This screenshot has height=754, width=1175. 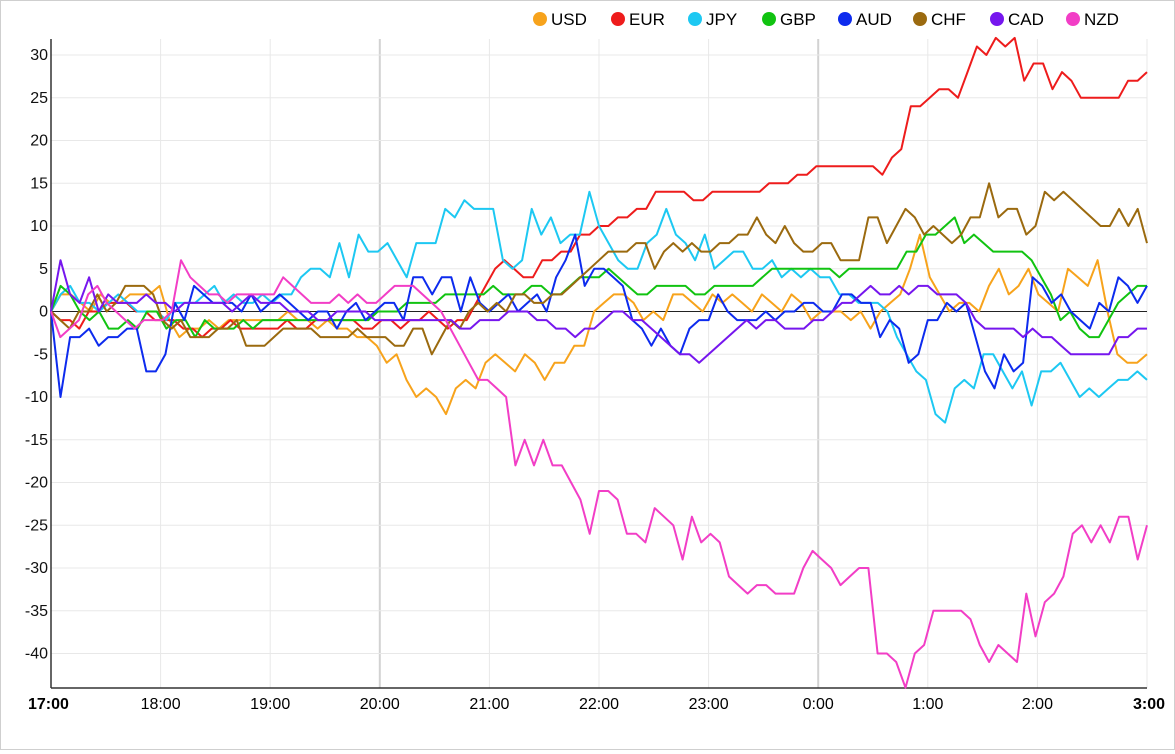 What do you see at coordinates (39, 98) in the screenshot?
I see `y-tick-label: 25` at bounding box center [39, 98].